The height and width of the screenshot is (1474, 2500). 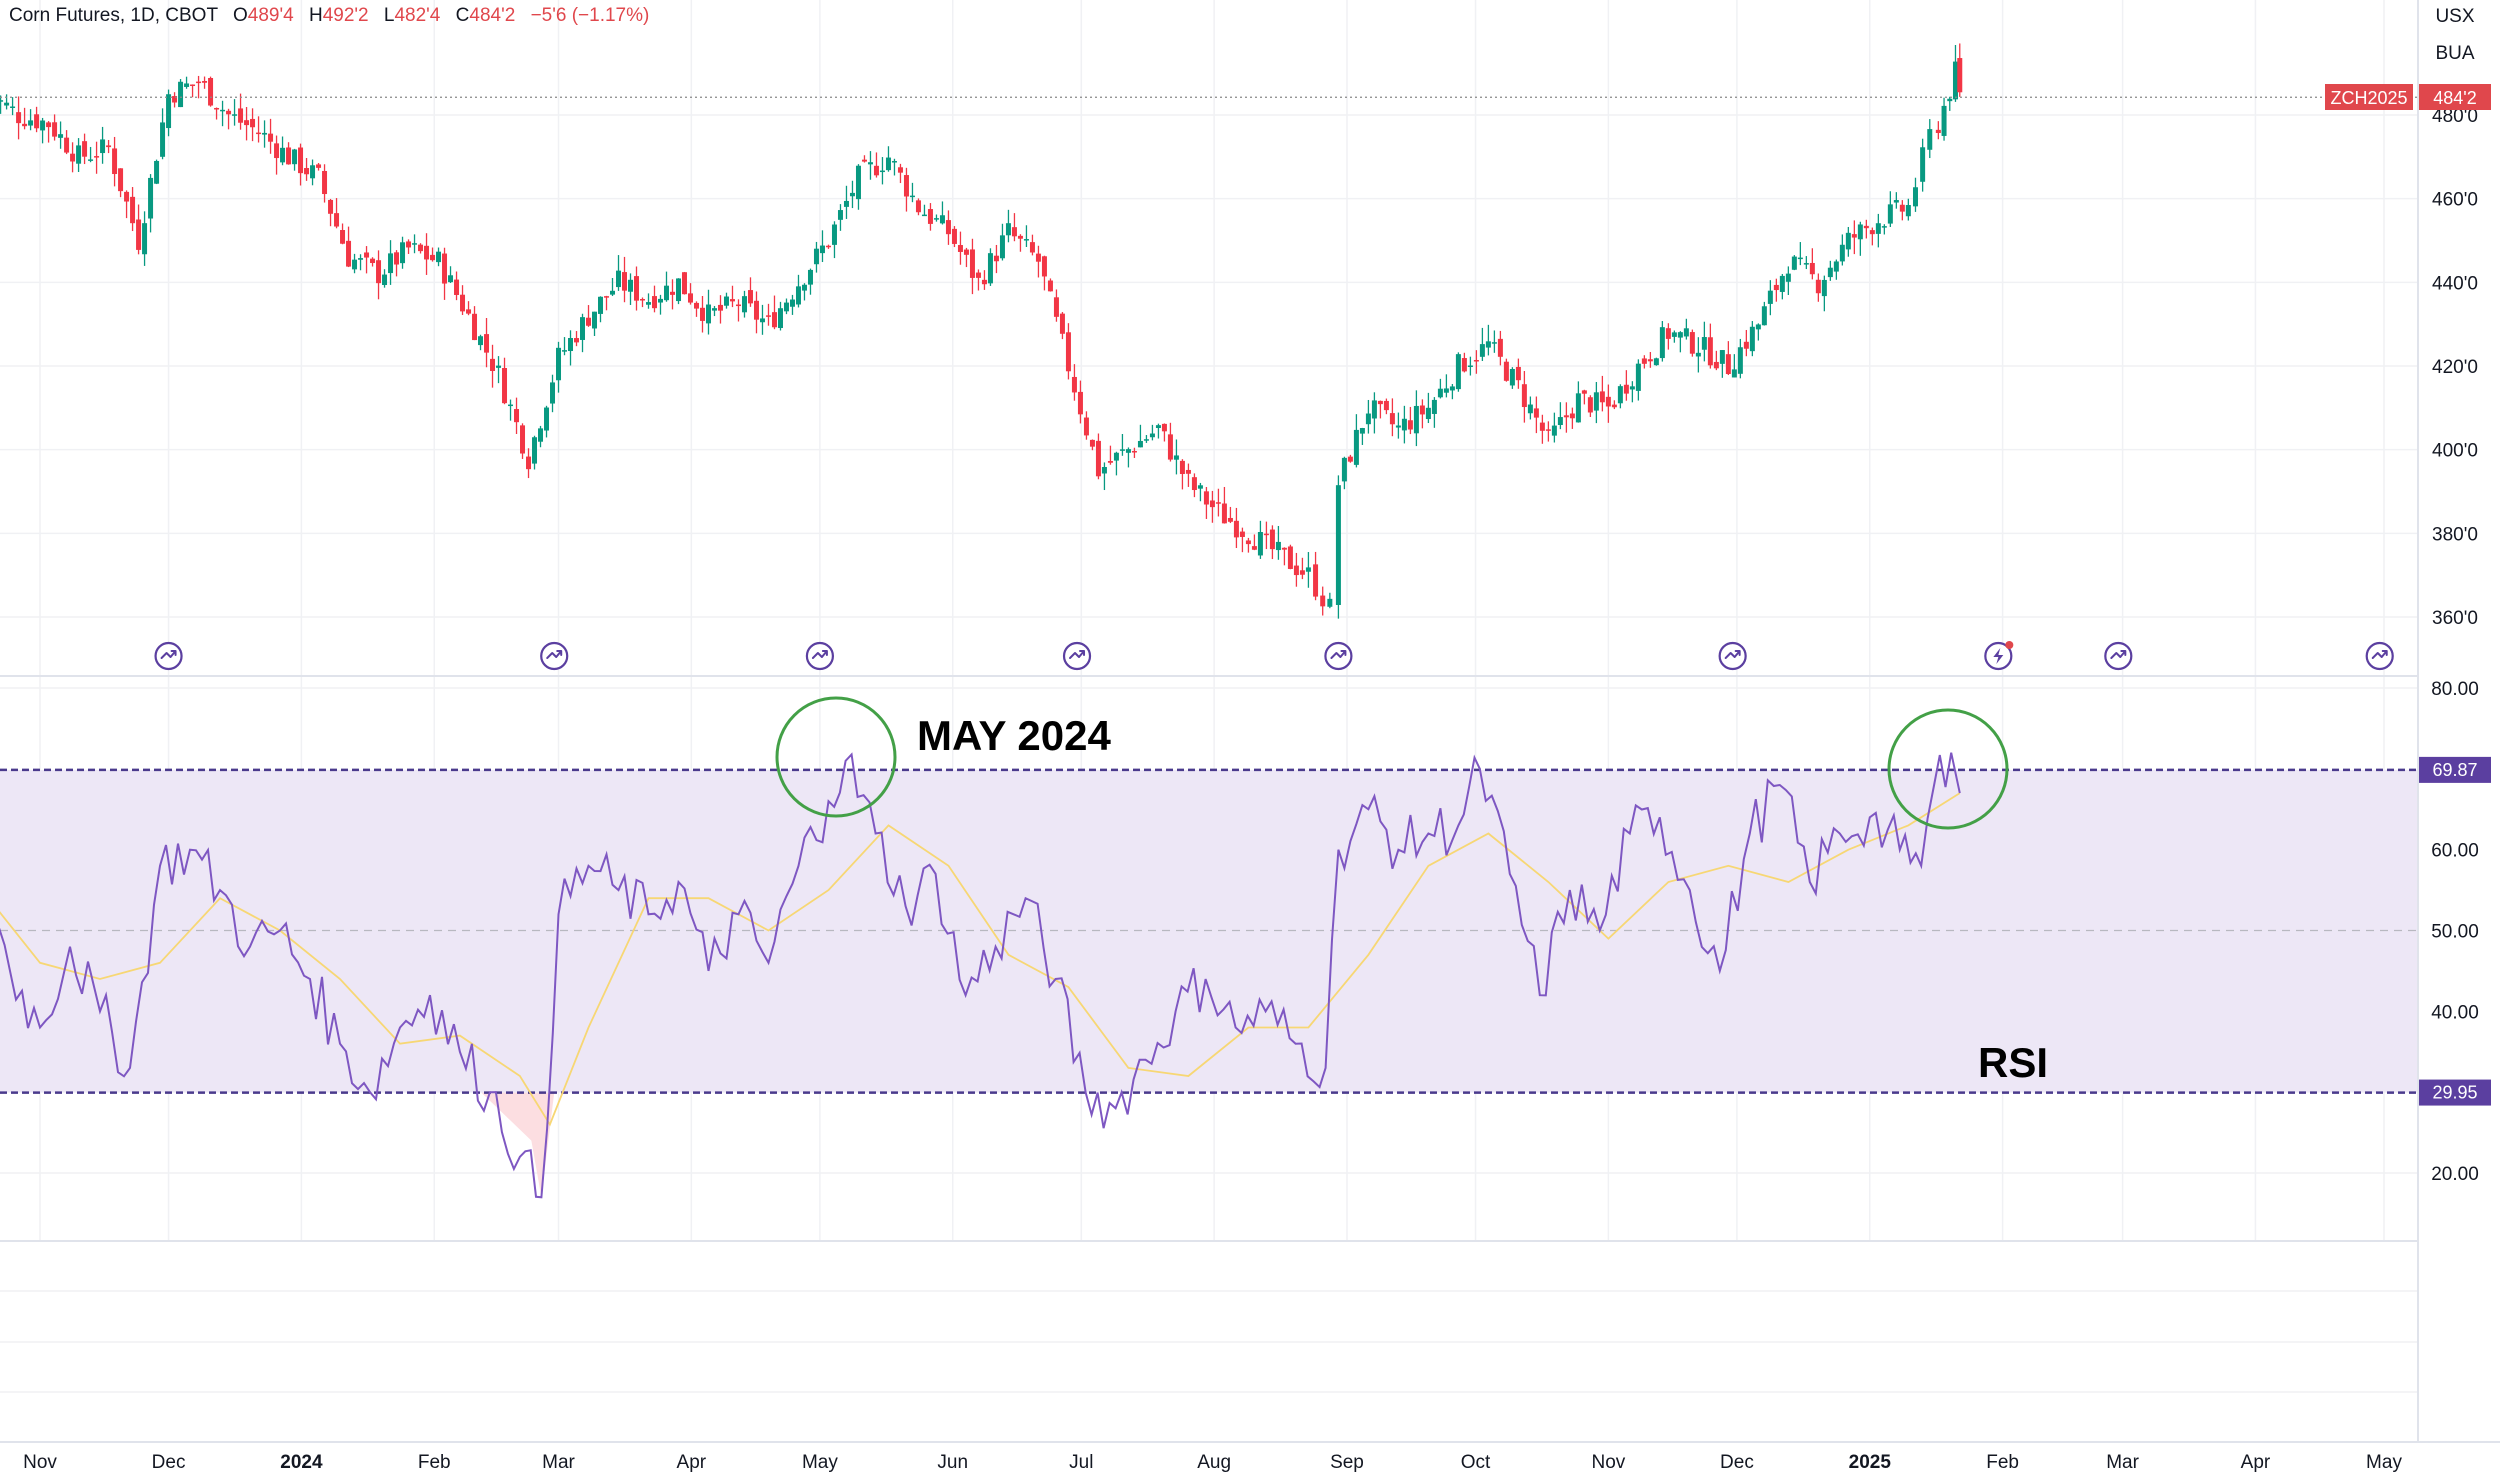 What do you see at coordinates (2455, 932) in the screenshot?
I see `rsi-axis: 20.00 40.00 50.00 60.00 80.00` at bounding box center [2455, 932].